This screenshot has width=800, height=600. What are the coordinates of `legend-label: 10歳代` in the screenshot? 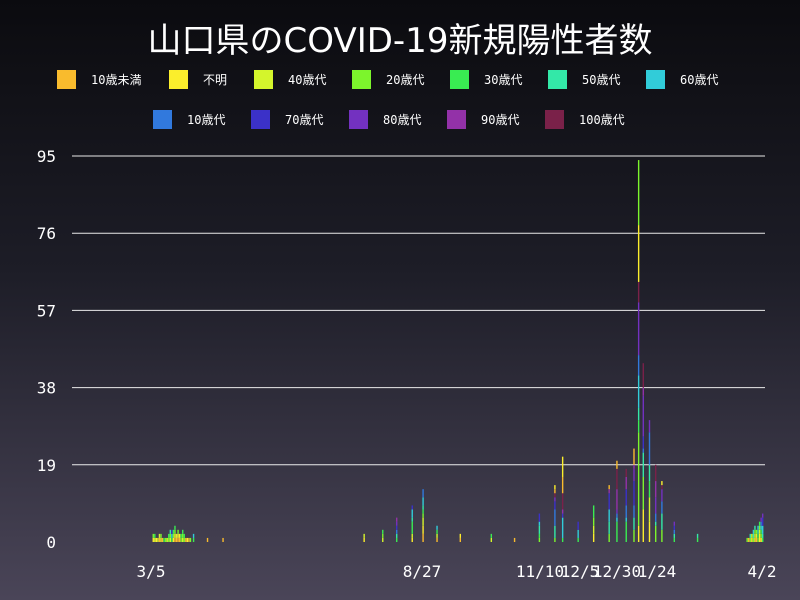 It's located at (206, 120).